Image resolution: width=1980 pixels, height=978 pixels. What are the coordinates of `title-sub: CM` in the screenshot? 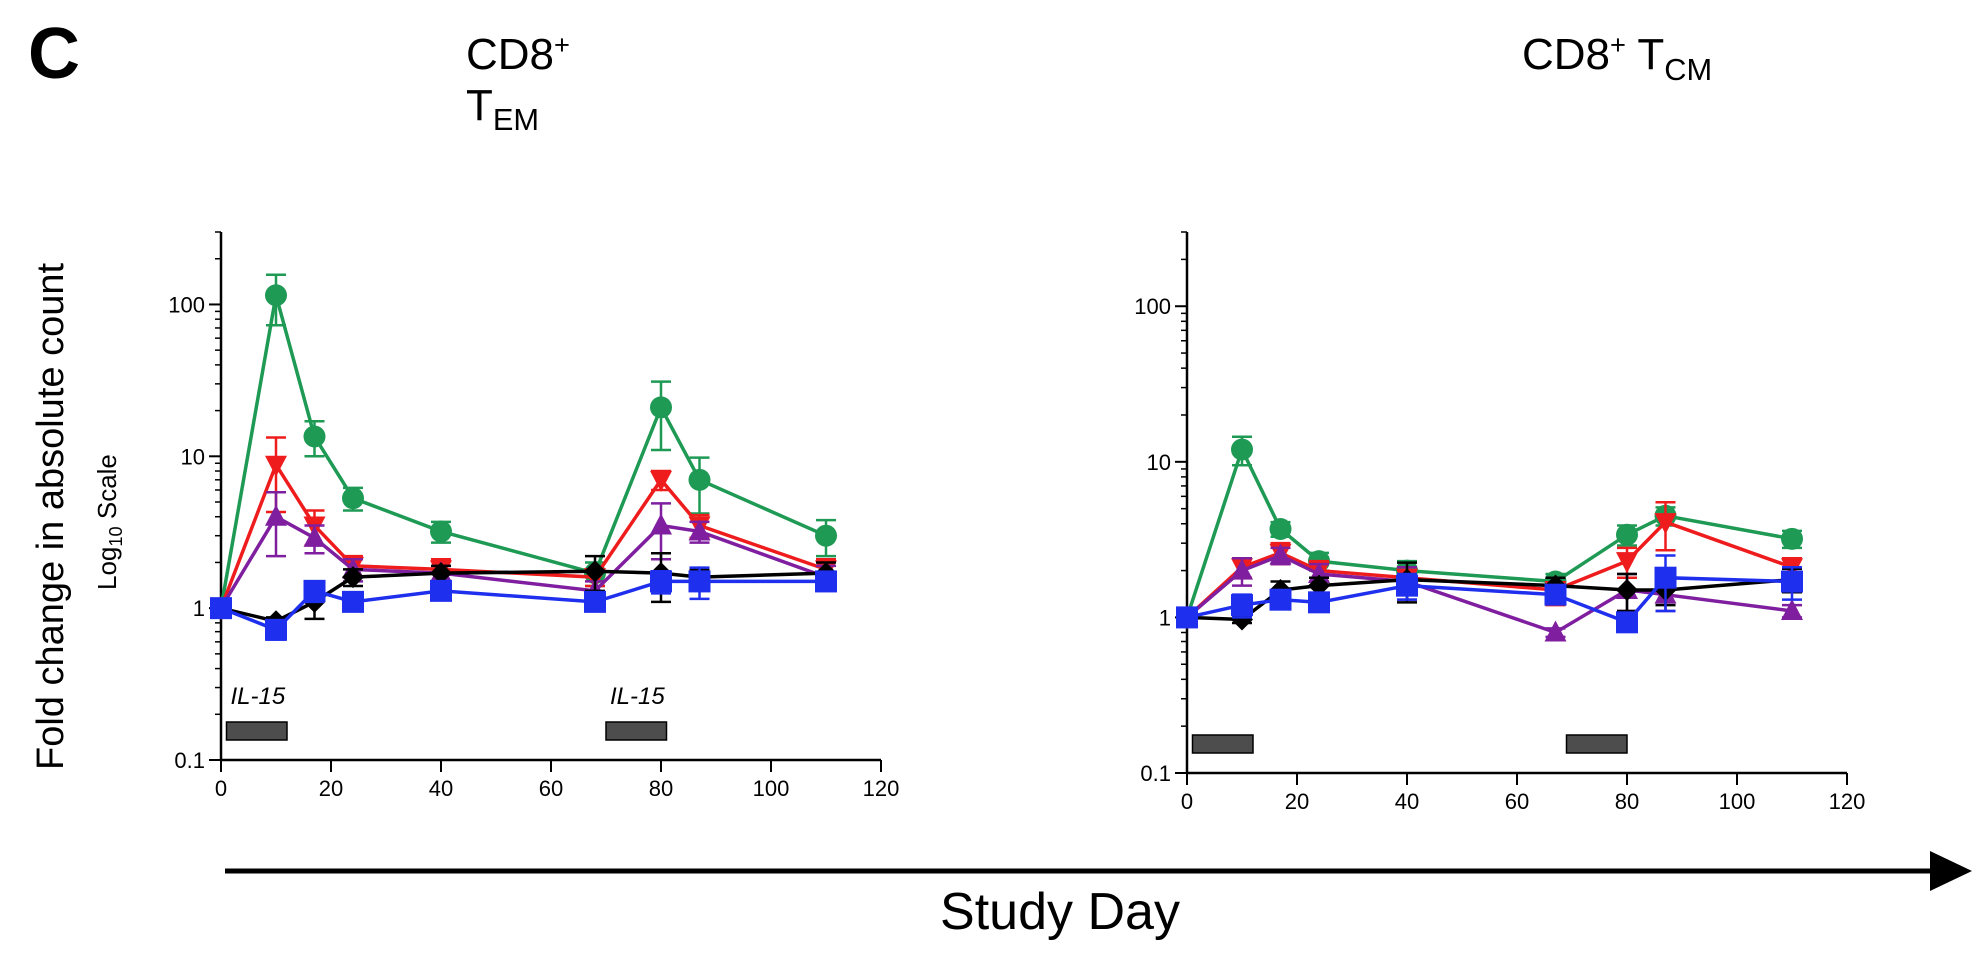 It's located at (1688, 69).